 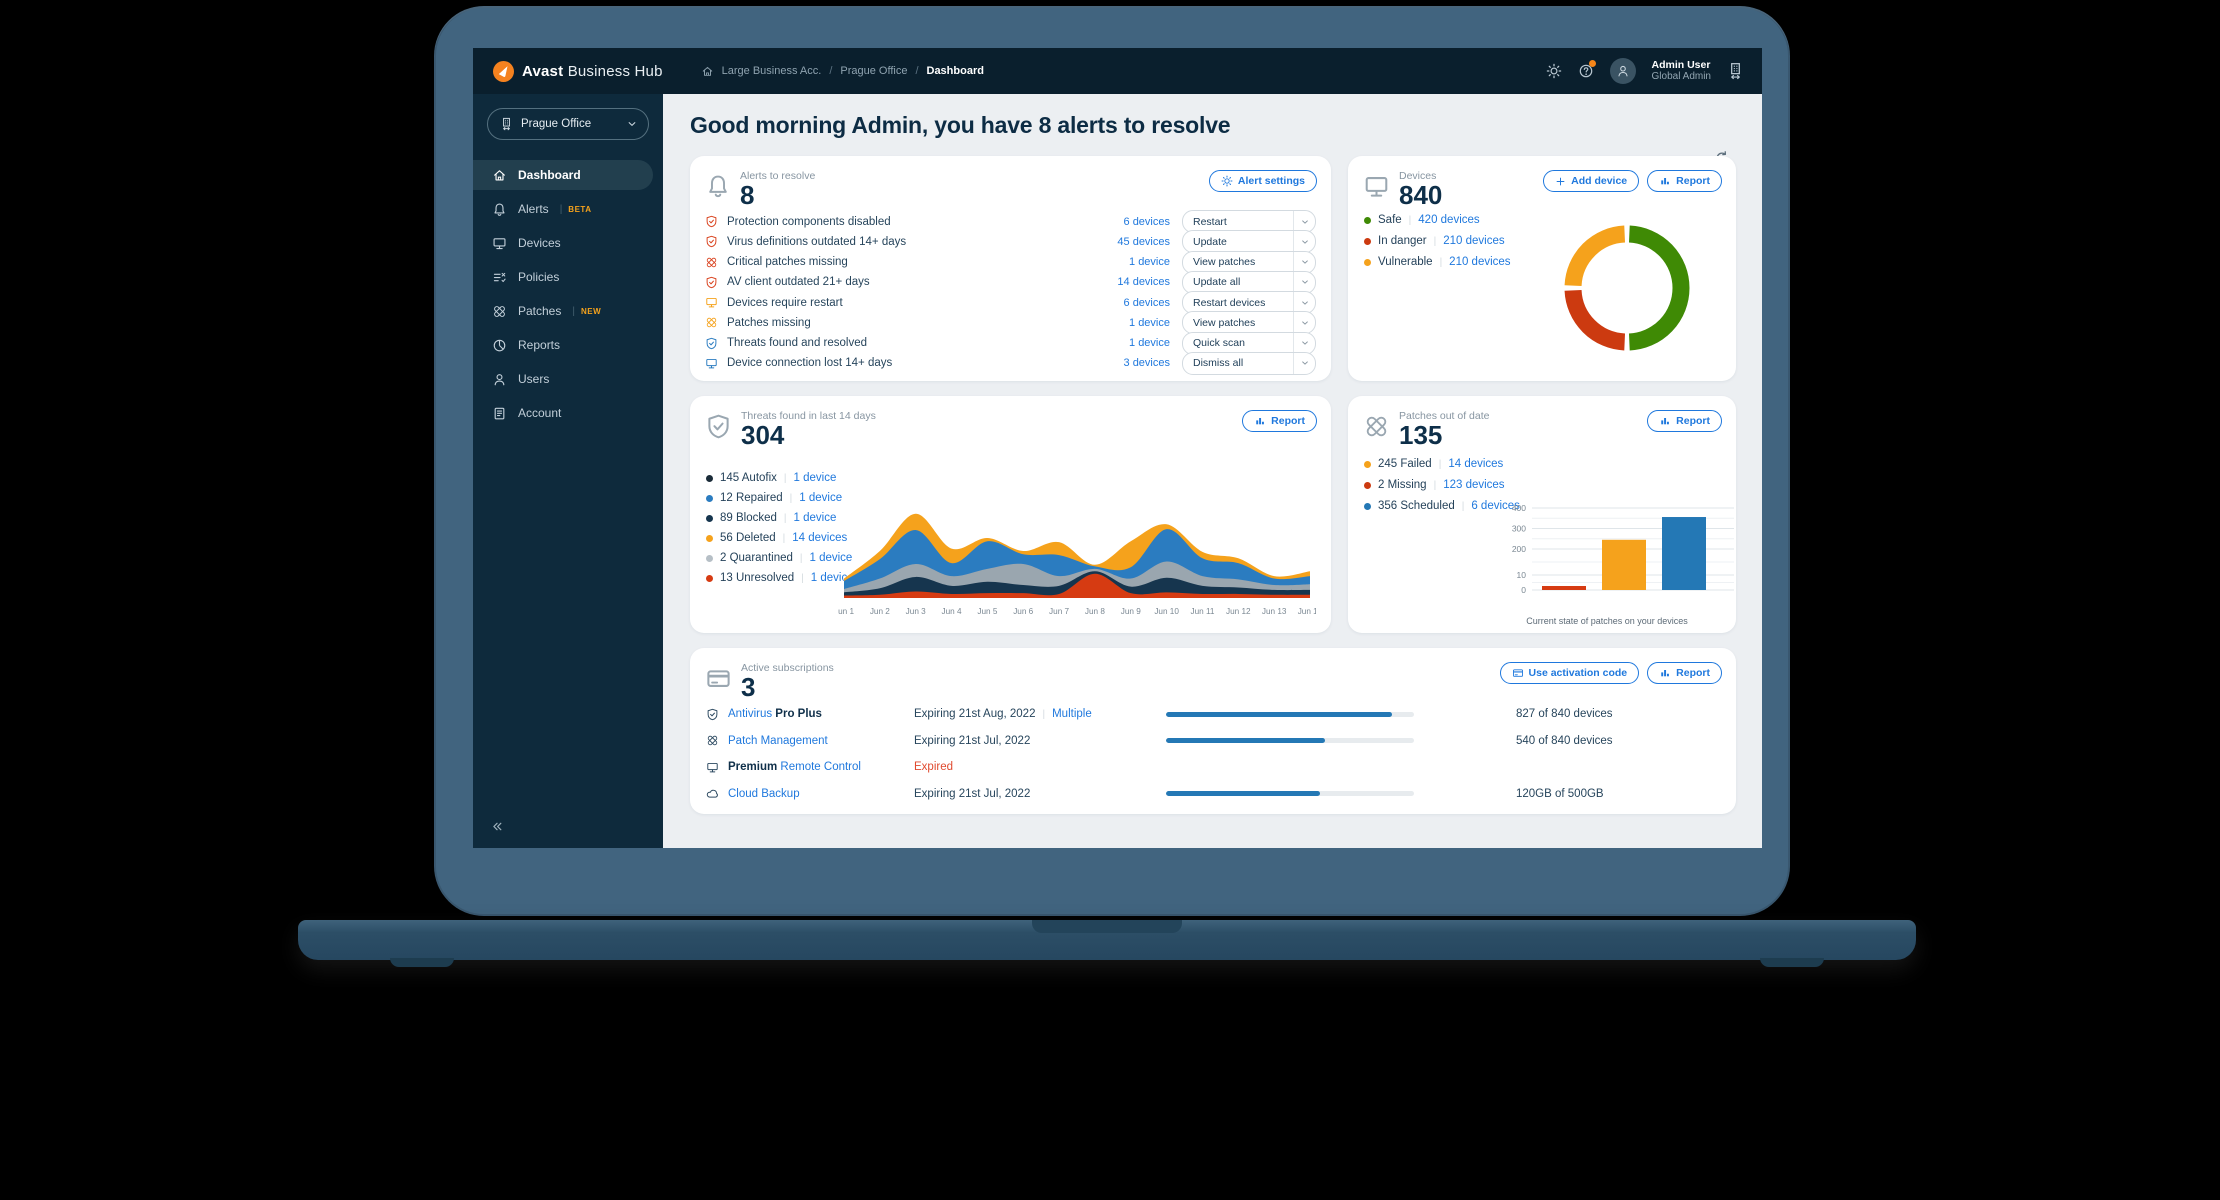 I want to click on bar-scheduled, so click(x=1684, y=553).